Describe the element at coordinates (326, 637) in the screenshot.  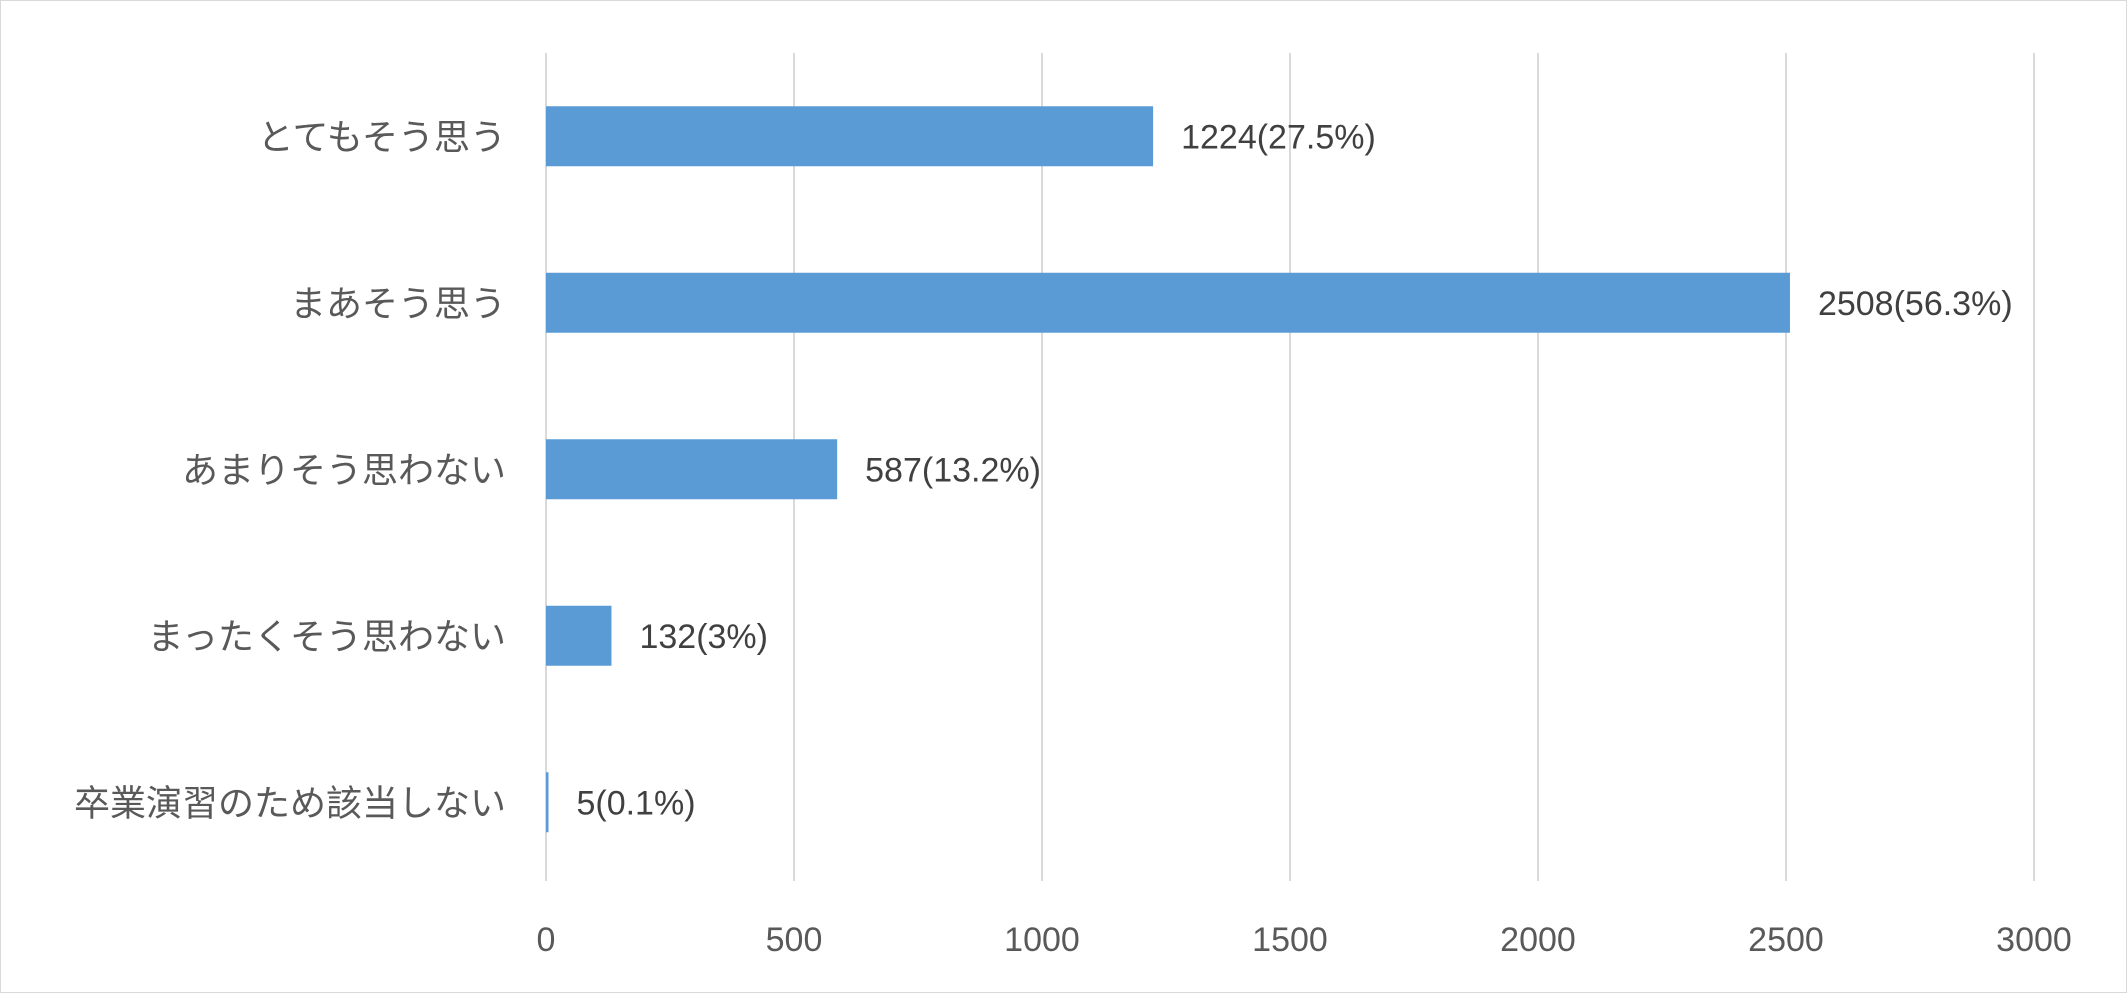
I see `category-label: まったくそう思わない` at that location.